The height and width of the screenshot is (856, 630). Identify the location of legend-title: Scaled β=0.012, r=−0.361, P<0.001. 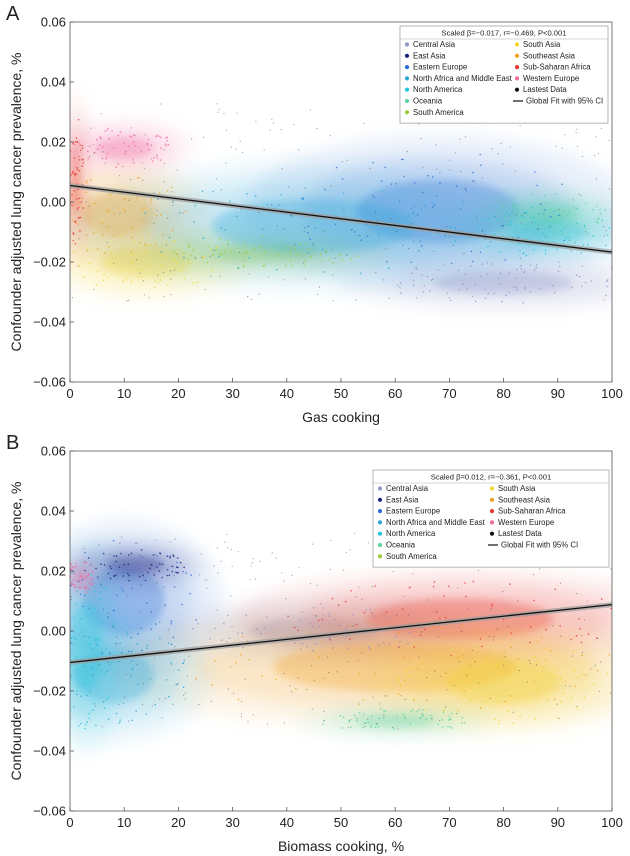
(491, 477).